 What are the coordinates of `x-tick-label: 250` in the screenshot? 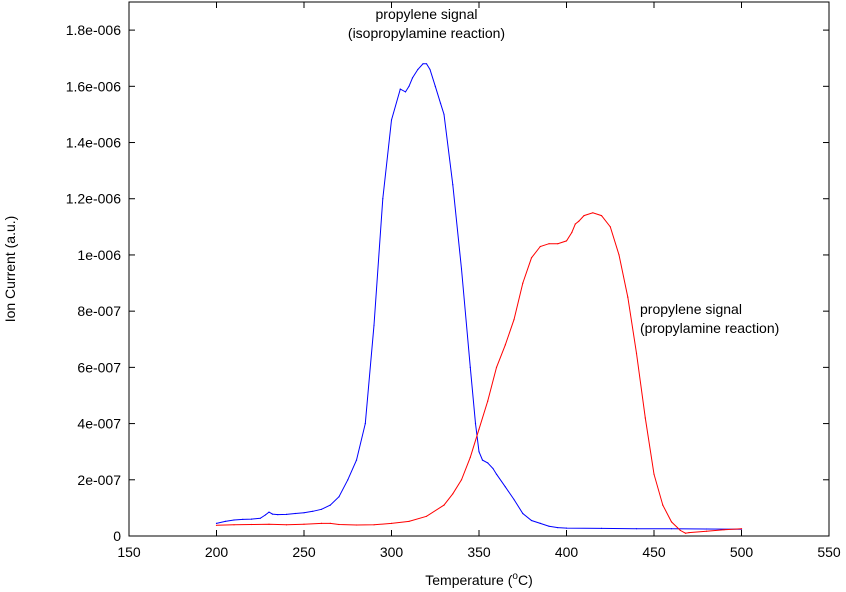 It's located at (304, 552).